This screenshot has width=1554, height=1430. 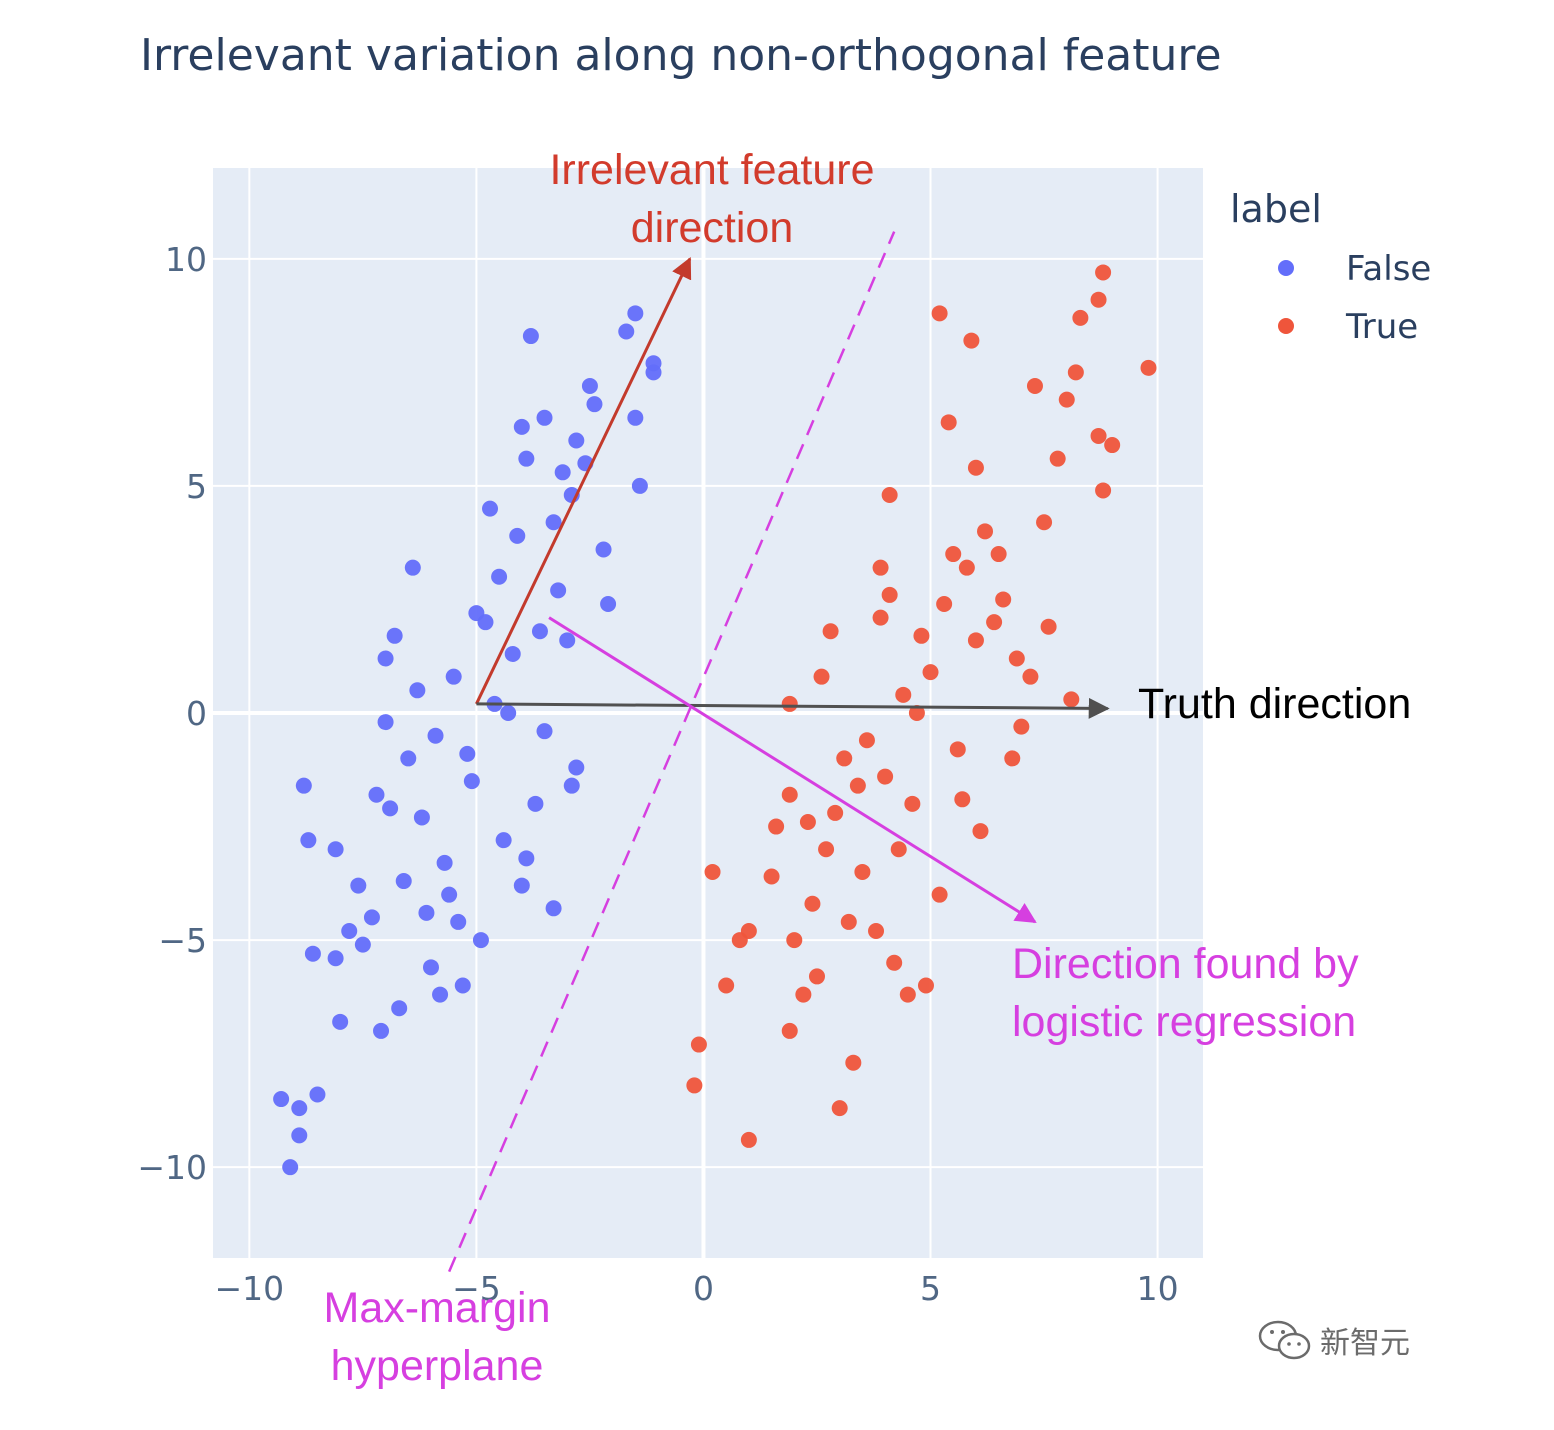 I want to click on legend-label: True, so click(x=1381, y=327).